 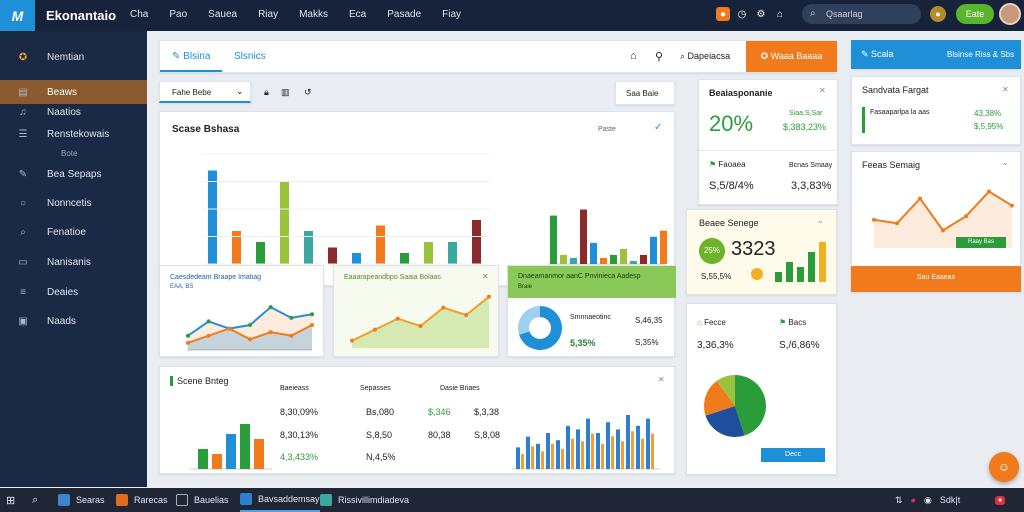 I want to click on top-nav-item: Fiay, so click(x=452, y=14).